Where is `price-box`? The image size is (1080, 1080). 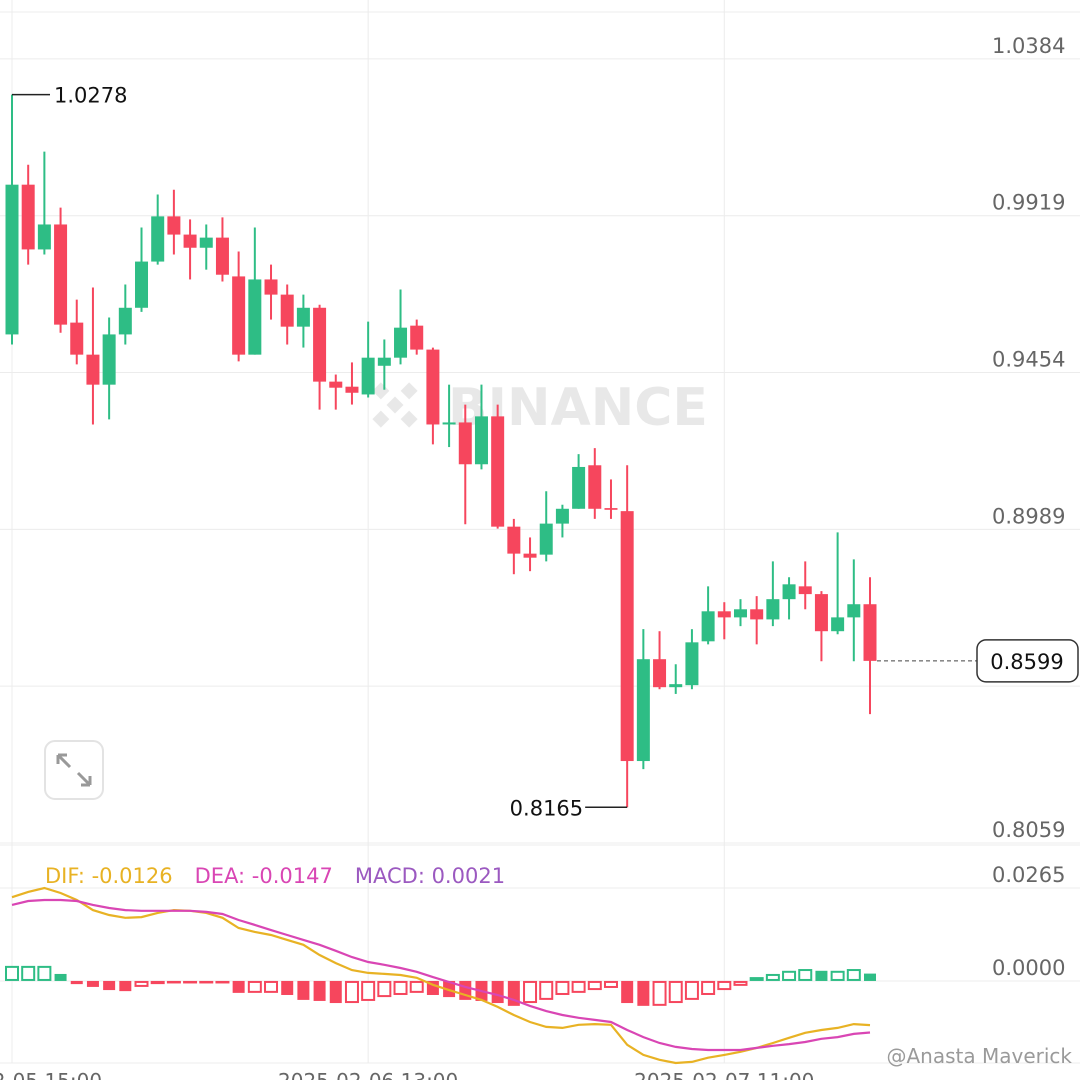
price-box is located at coordinates (1027, 661).